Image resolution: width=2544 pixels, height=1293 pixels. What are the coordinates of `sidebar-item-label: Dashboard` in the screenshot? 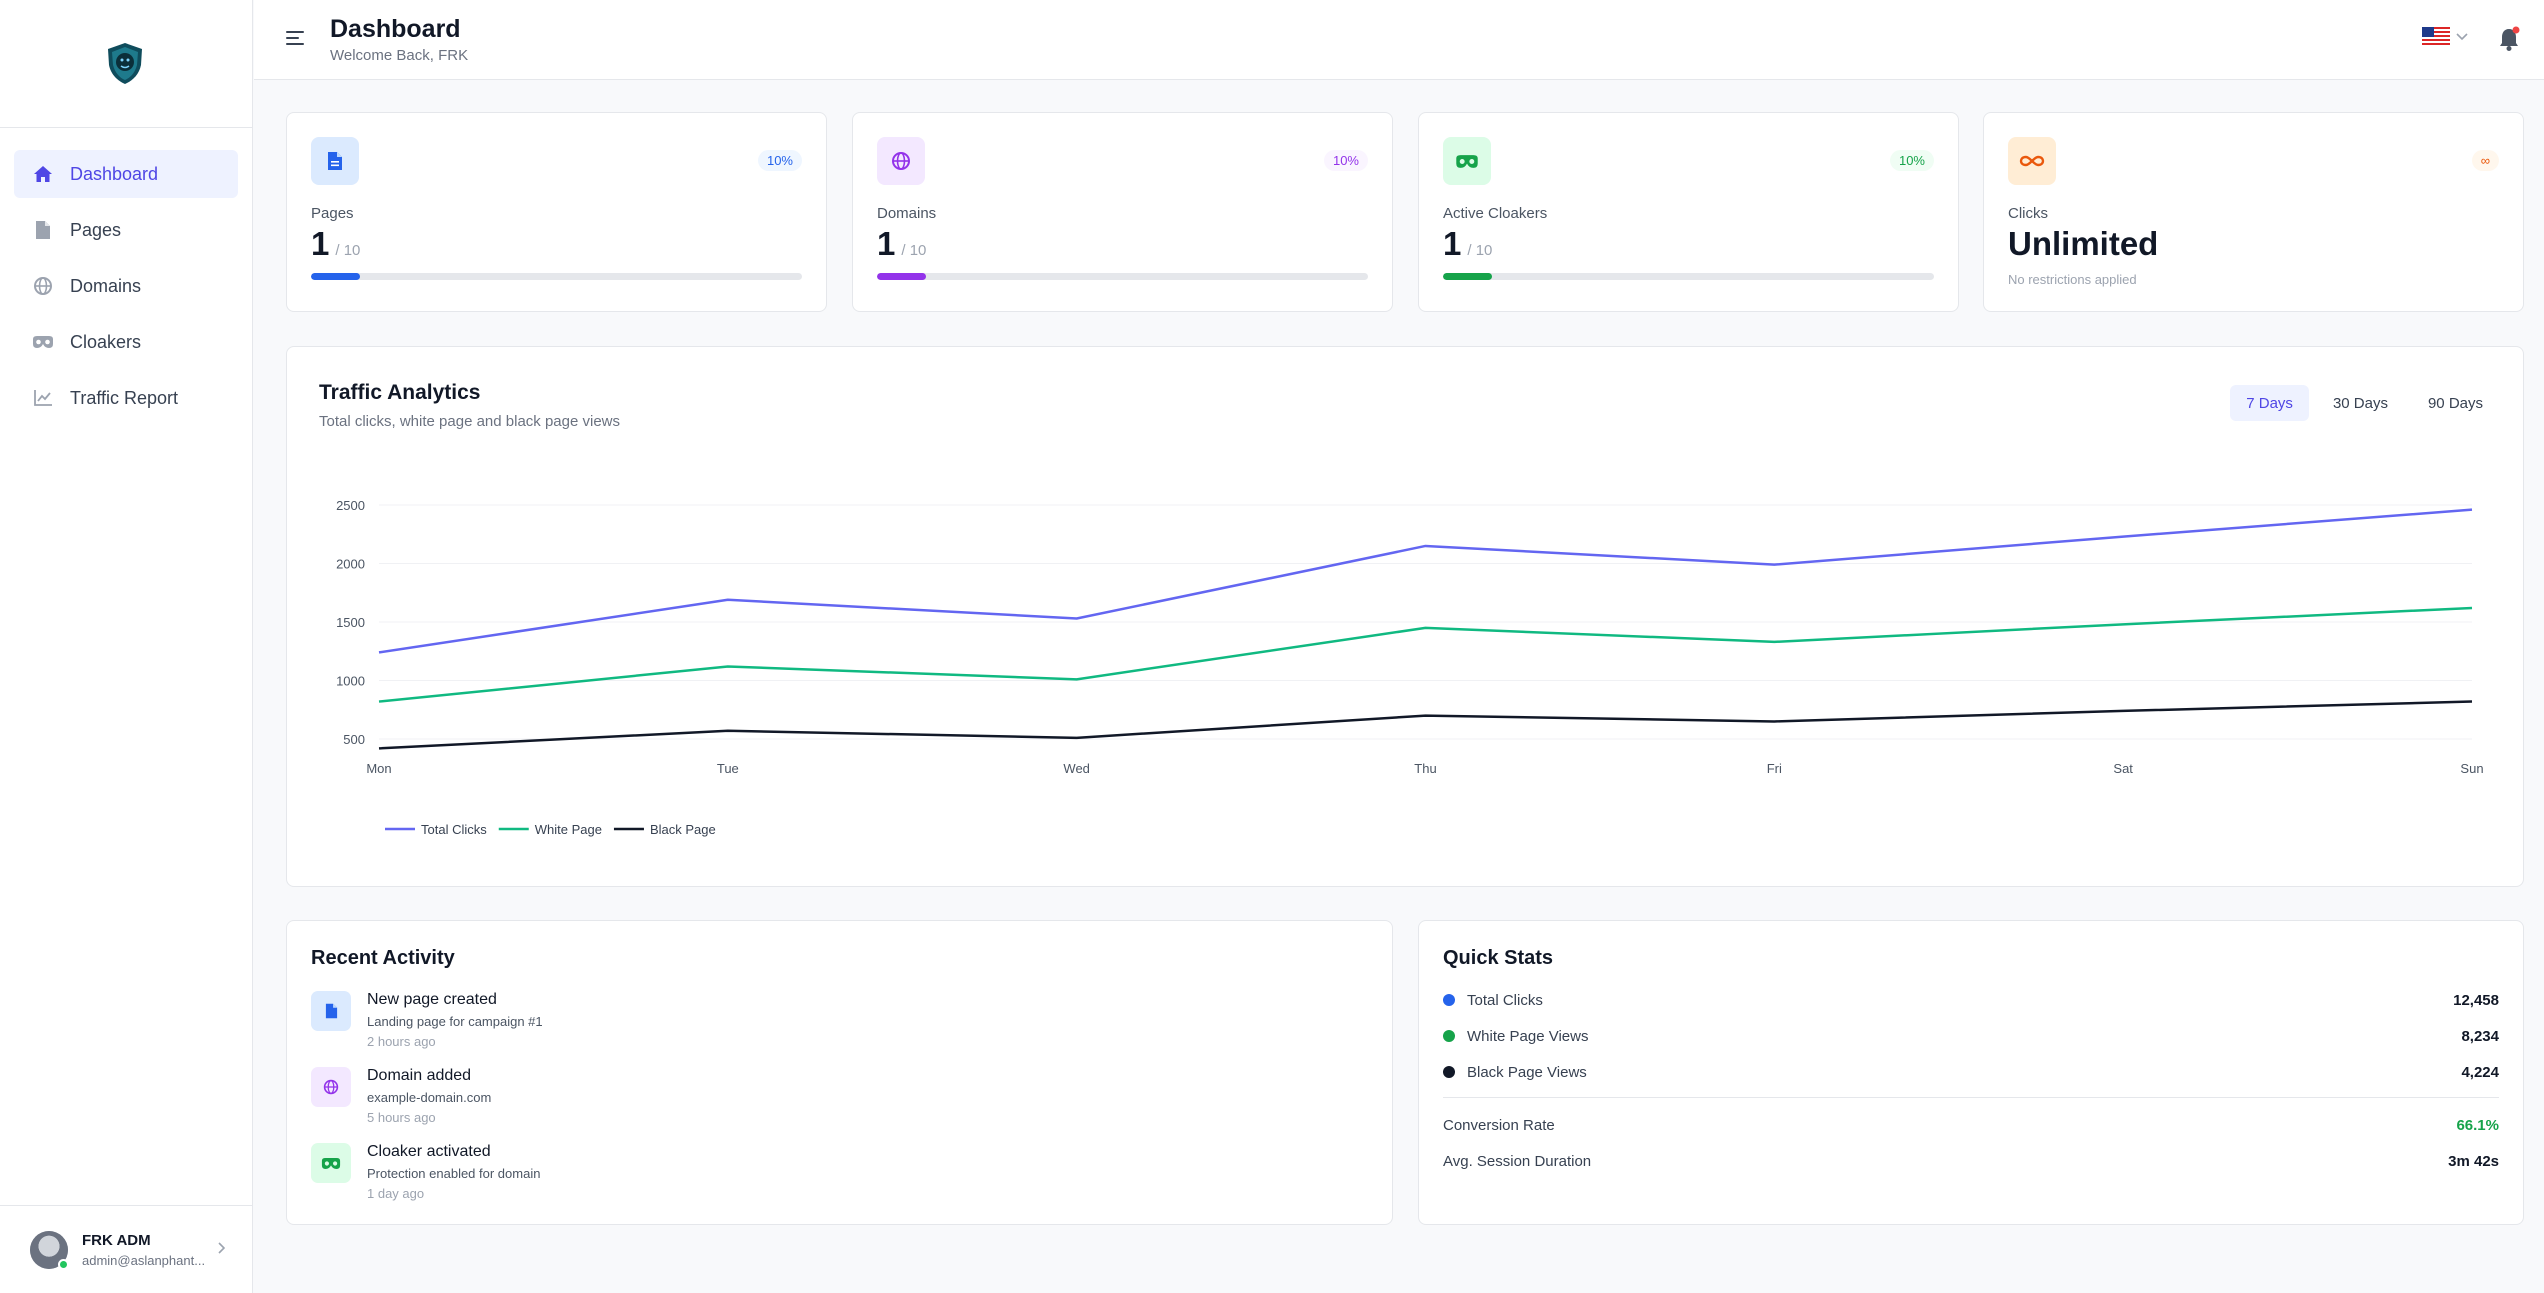 It's located at (114, 173).